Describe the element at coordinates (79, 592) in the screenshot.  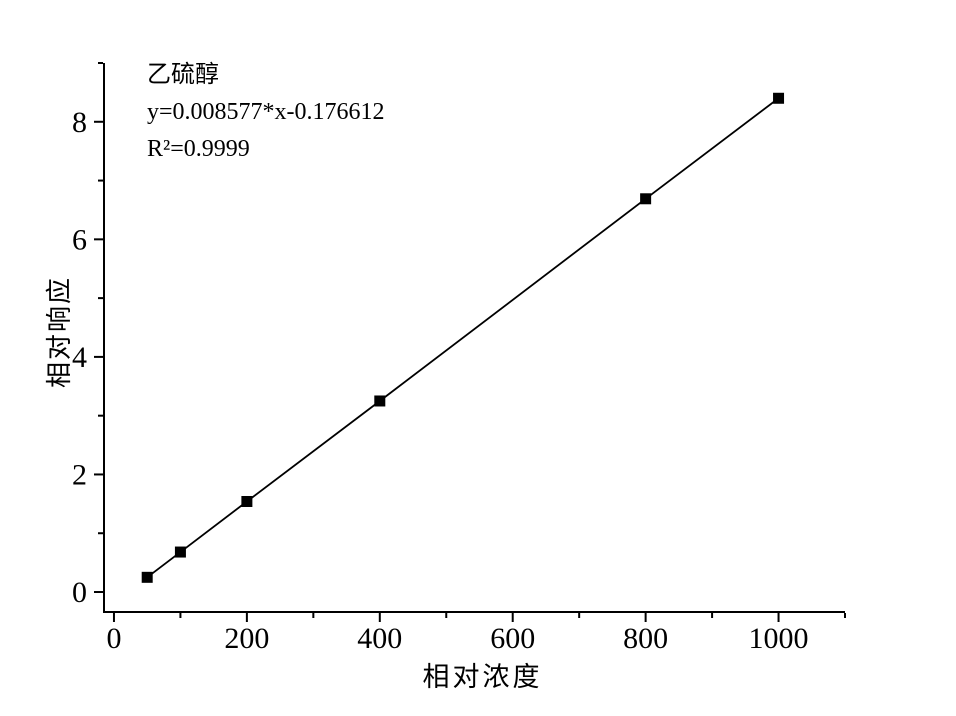
I see `y-tick-label: 0` at that location.